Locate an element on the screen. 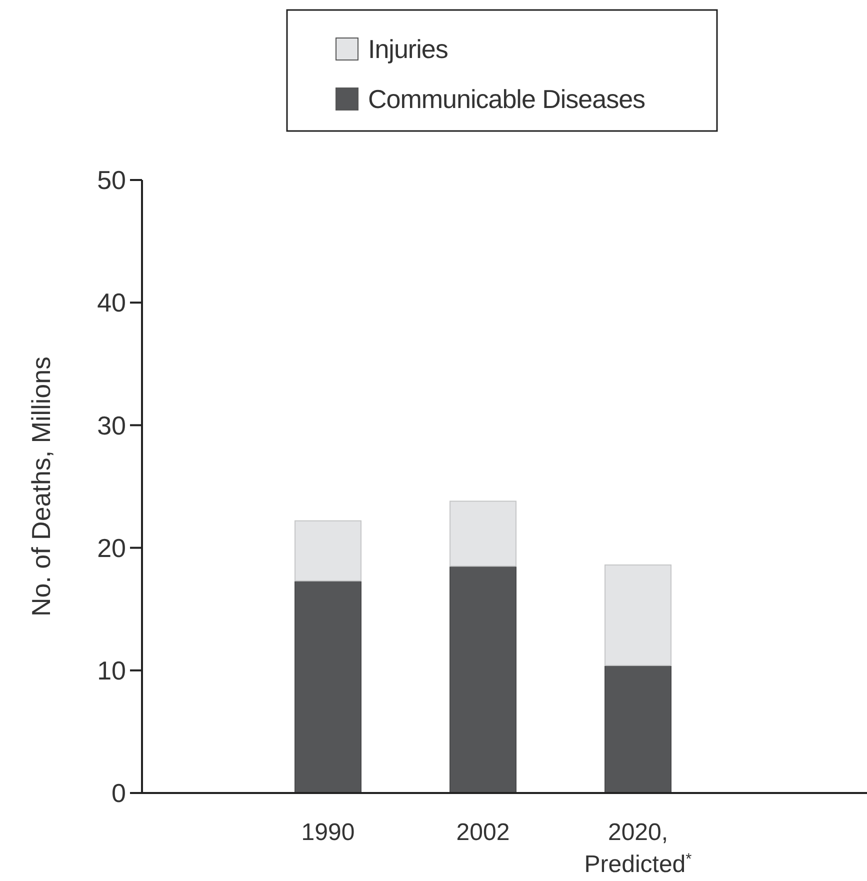 This screenshot has width=867, height=881. y-tick-label: 40 is located at coordinates (111, 303).